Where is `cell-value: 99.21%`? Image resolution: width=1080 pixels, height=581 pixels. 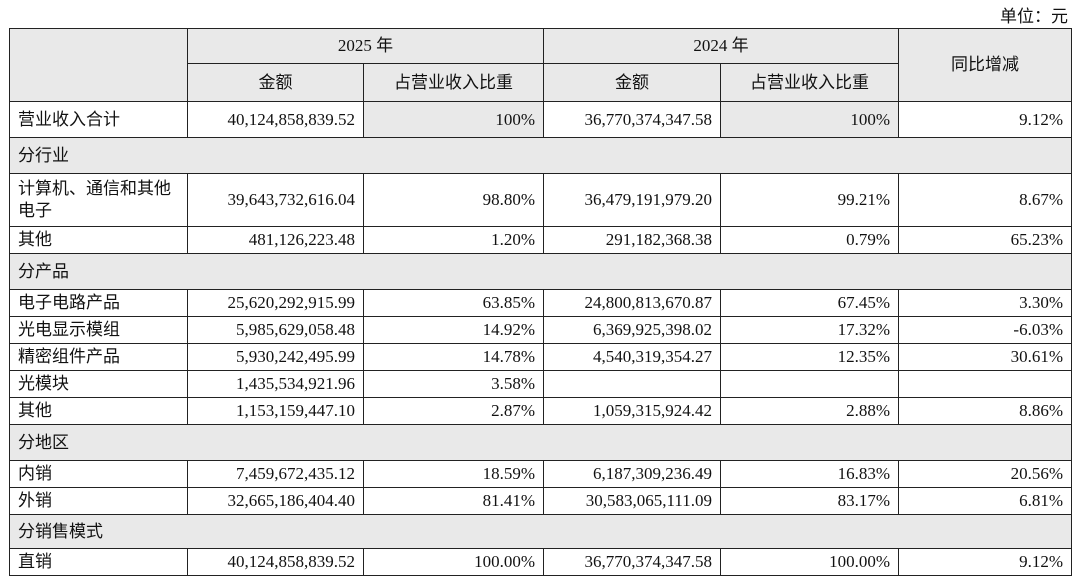 cell-value: 99.21% is located at coordinates (809, 200).